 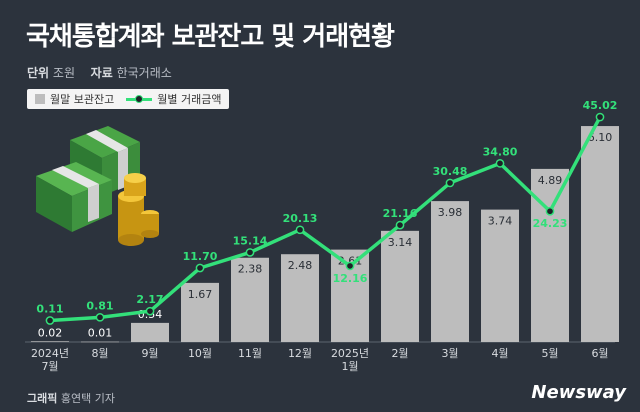 What do you see at coordinates (320, 360) in the screenshot?
I see `x-axis-ticks: 2024년 7월 8월 9월 10월 11월 12월 2025년 1월 2월 3월 4월 5월 6월` at bounding box center [320, 360].